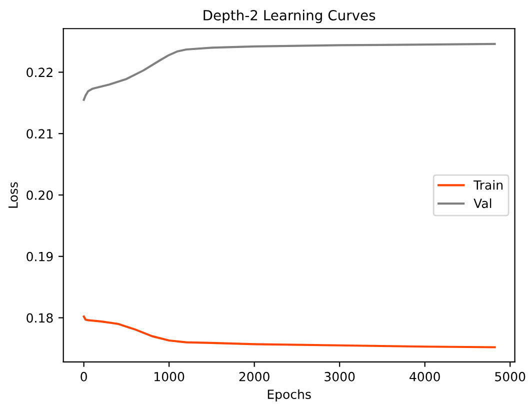 The height and width of the screenshot is (409, 528). What do you see at coordinates (289, 395) in the screenshot?
I see `x-axis-title: Epochs` at bounding box center [289, 395].